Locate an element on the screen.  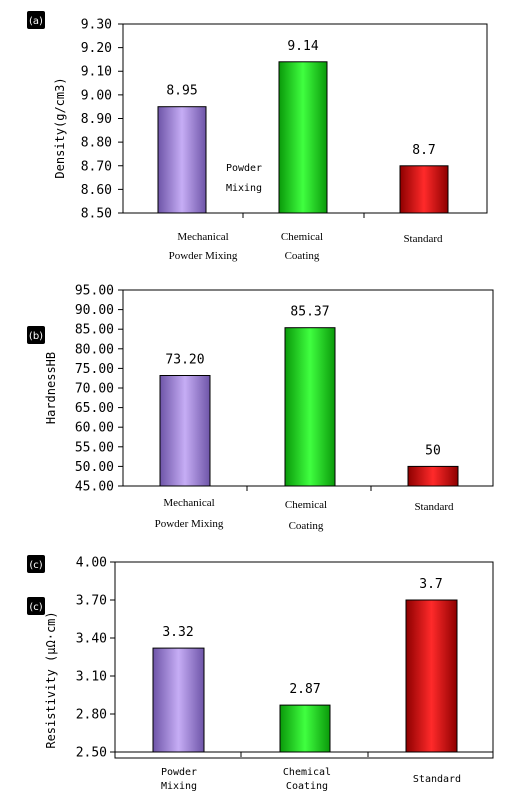
chart-c-panel-tag-duplicate-bg is located at coordinates (36, 606).